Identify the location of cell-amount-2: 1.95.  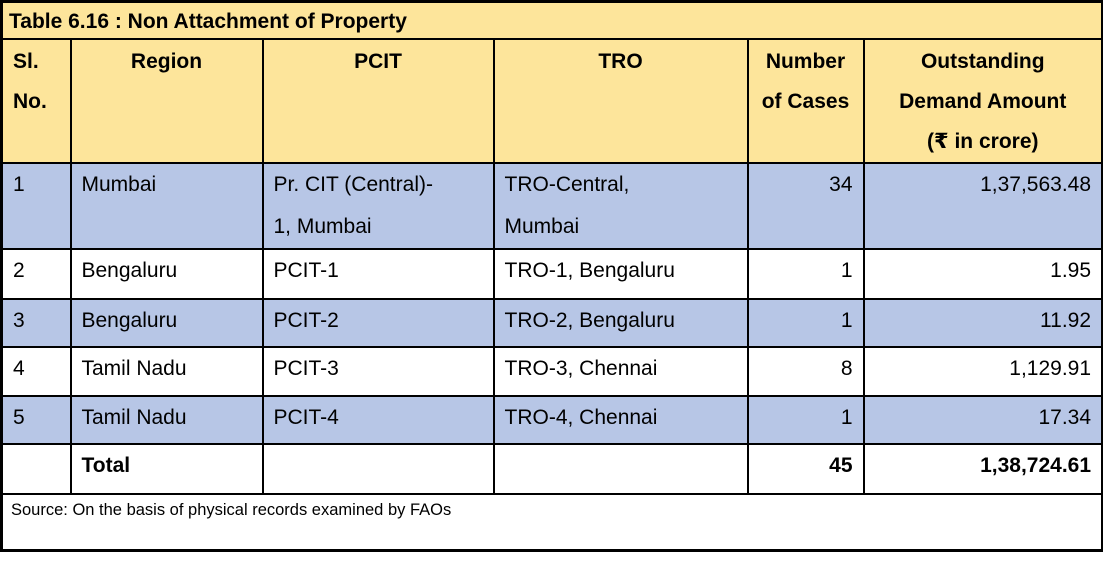
(982, 274).